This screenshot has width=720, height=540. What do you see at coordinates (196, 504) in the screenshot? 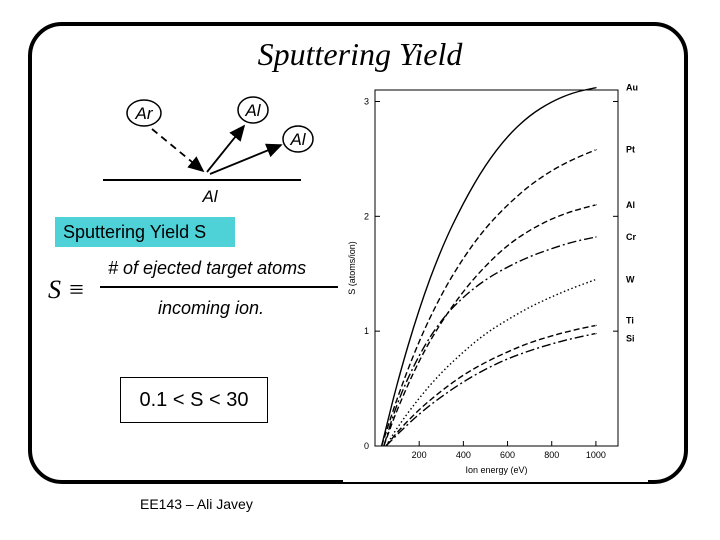
I see `slide-footer: EE143 – Ali Javey` at bounding box center [196, 504].